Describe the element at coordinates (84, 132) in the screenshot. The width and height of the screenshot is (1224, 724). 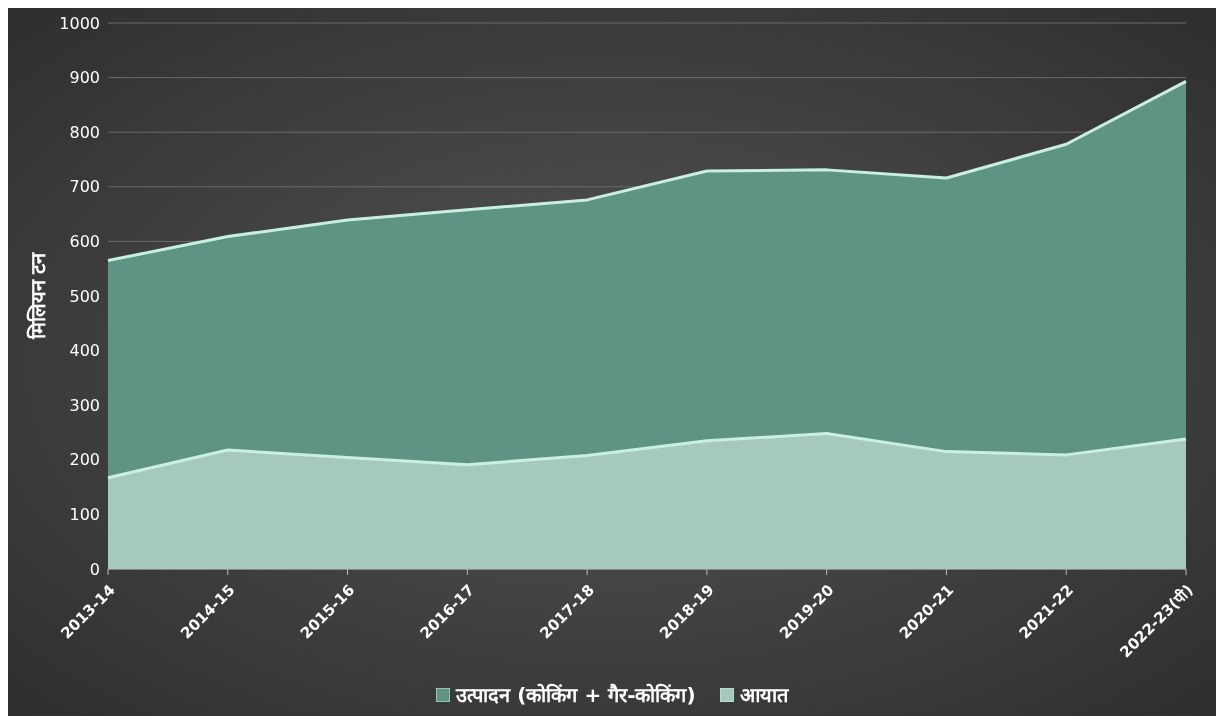
I see `y-tick-label: 800` at that location.